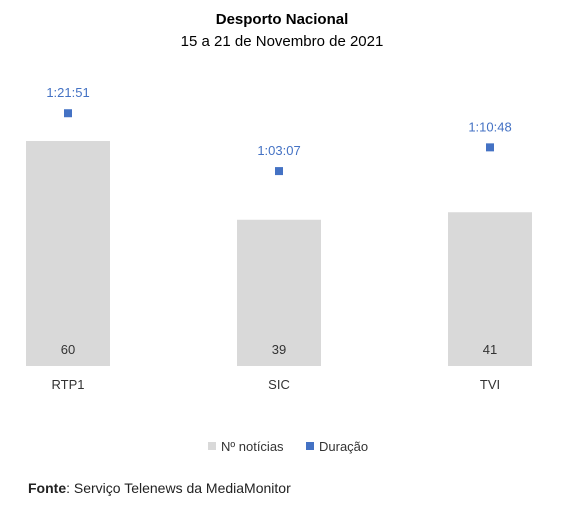  What do you see at coordinates (212, 446) in the screenshot?
I see `legend-swatch-noticias` at bounding box center [212, 446].